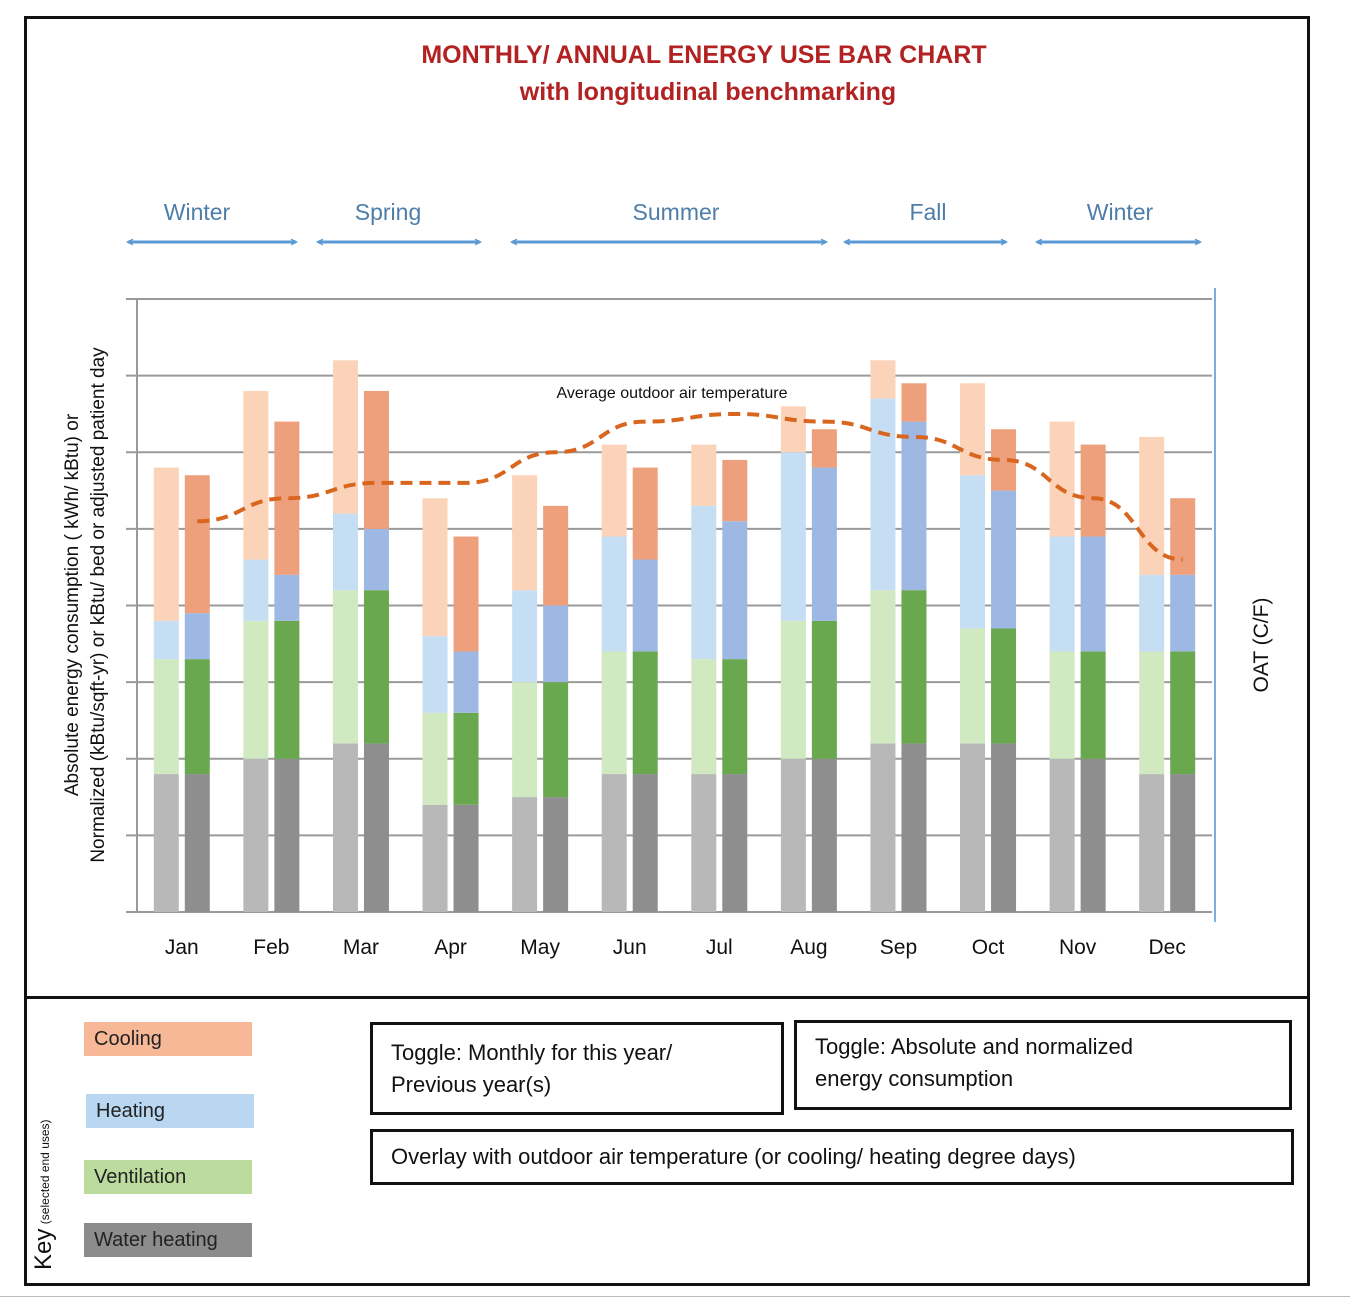 The width and height of the screenshot is (1350, 1301). Describe the element at coordinates (672, 393) in the screenshot. I see `temperature-annotation: Average outdoor air temperature` at that location.